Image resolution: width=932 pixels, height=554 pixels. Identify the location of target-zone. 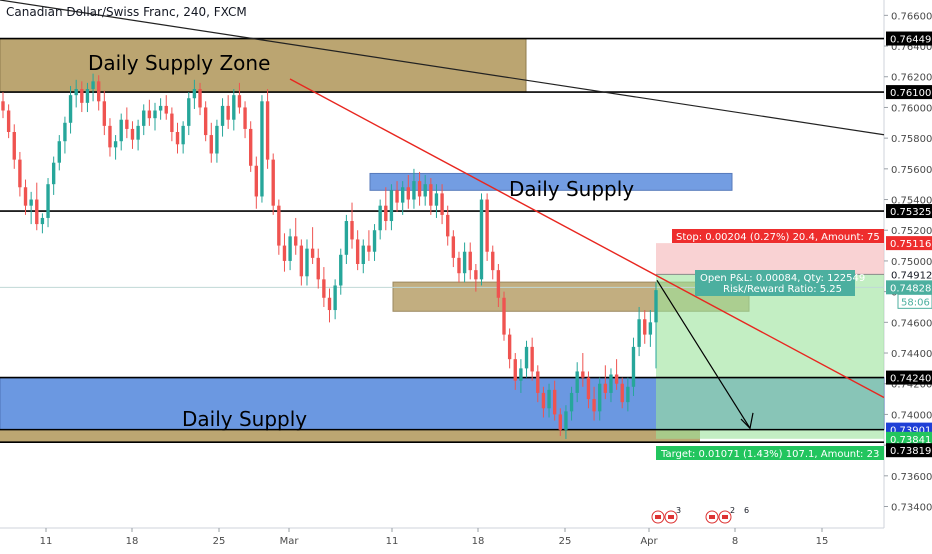
(770, 356).